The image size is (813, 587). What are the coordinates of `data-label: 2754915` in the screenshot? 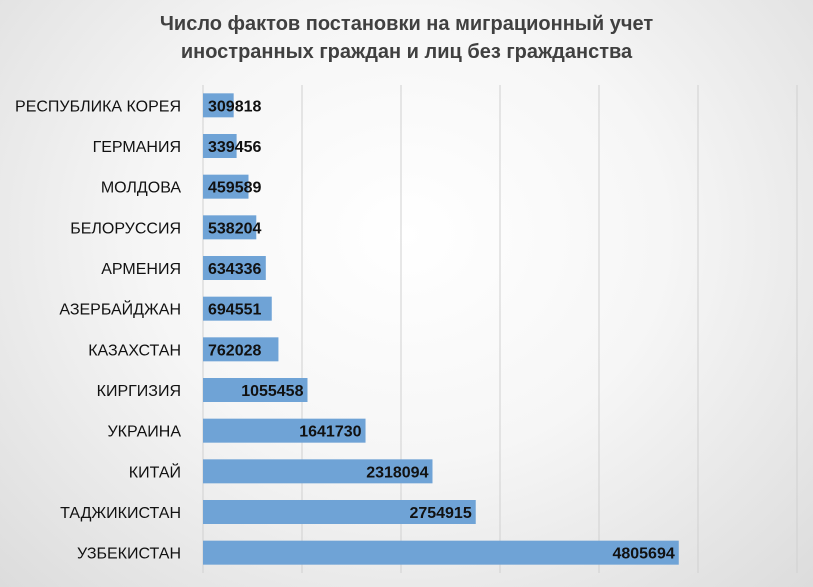 It's located at (440, 513).